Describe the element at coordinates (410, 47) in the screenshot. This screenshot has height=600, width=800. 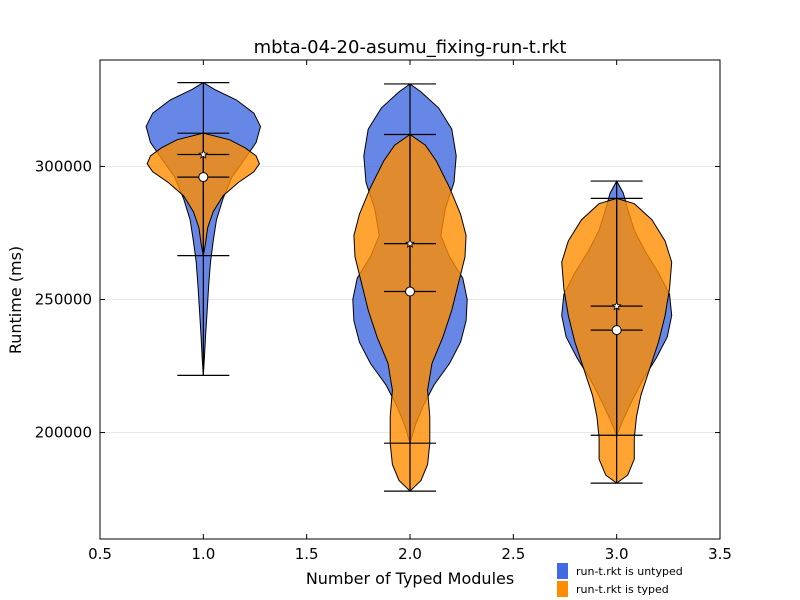
I see `chart-title: mbta-04-20-asumu_fixing-run-t.rkt` at that location.